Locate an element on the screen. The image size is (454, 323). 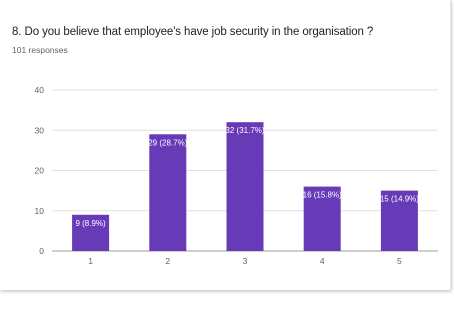
x-tick-label: 1 is located at coordinates (90, 261).